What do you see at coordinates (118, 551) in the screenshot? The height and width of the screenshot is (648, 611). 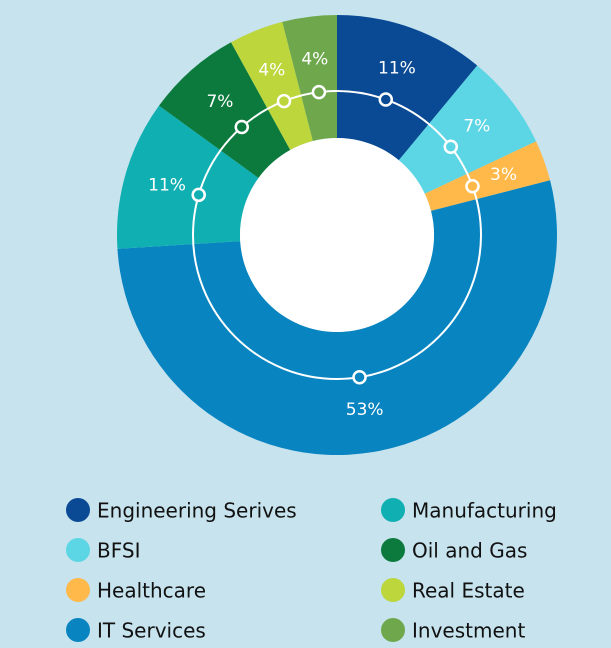 I see `legend-label: BFSI` at bounding box center [118, 551].